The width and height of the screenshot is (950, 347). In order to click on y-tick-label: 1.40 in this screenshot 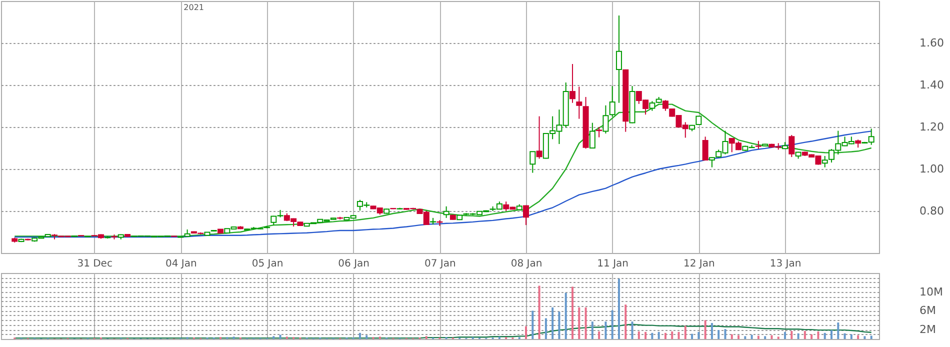, I will do `click(932, 85)`.